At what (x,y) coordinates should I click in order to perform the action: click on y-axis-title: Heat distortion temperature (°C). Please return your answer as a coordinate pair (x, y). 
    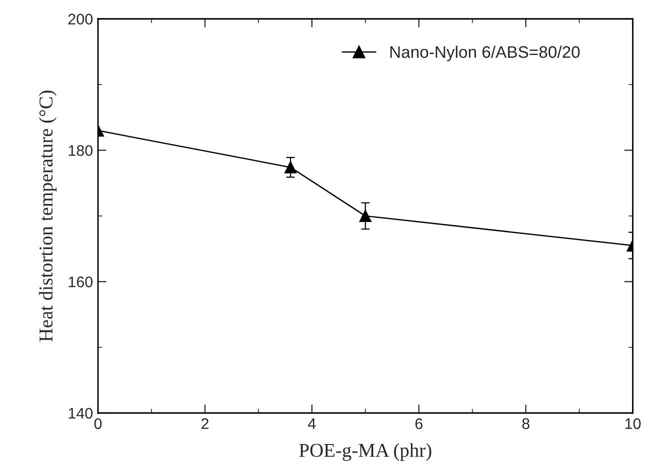
    Looking at the image, I should click on (47, 216).